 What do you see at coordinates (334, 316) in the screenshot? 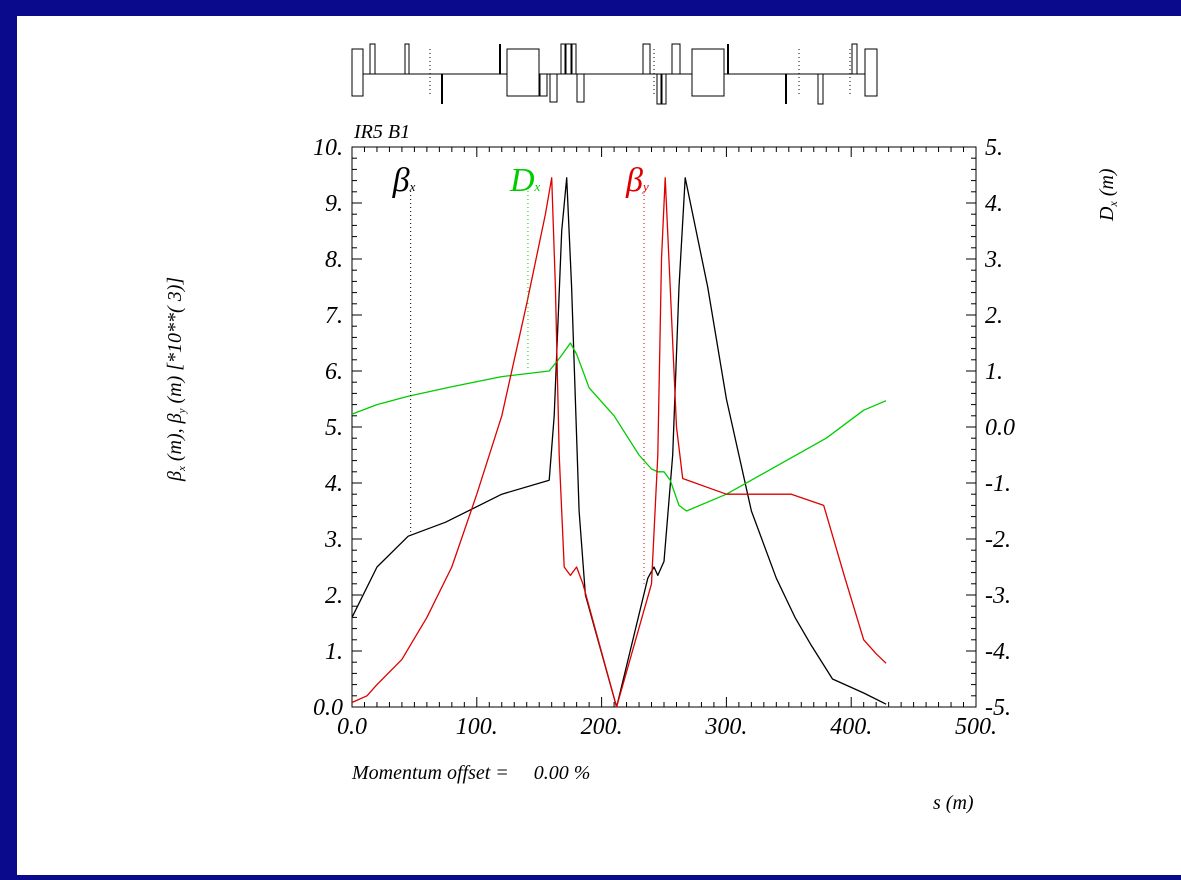
I see `y-left-tick-label: 7.` at bounding box center [334, 316].